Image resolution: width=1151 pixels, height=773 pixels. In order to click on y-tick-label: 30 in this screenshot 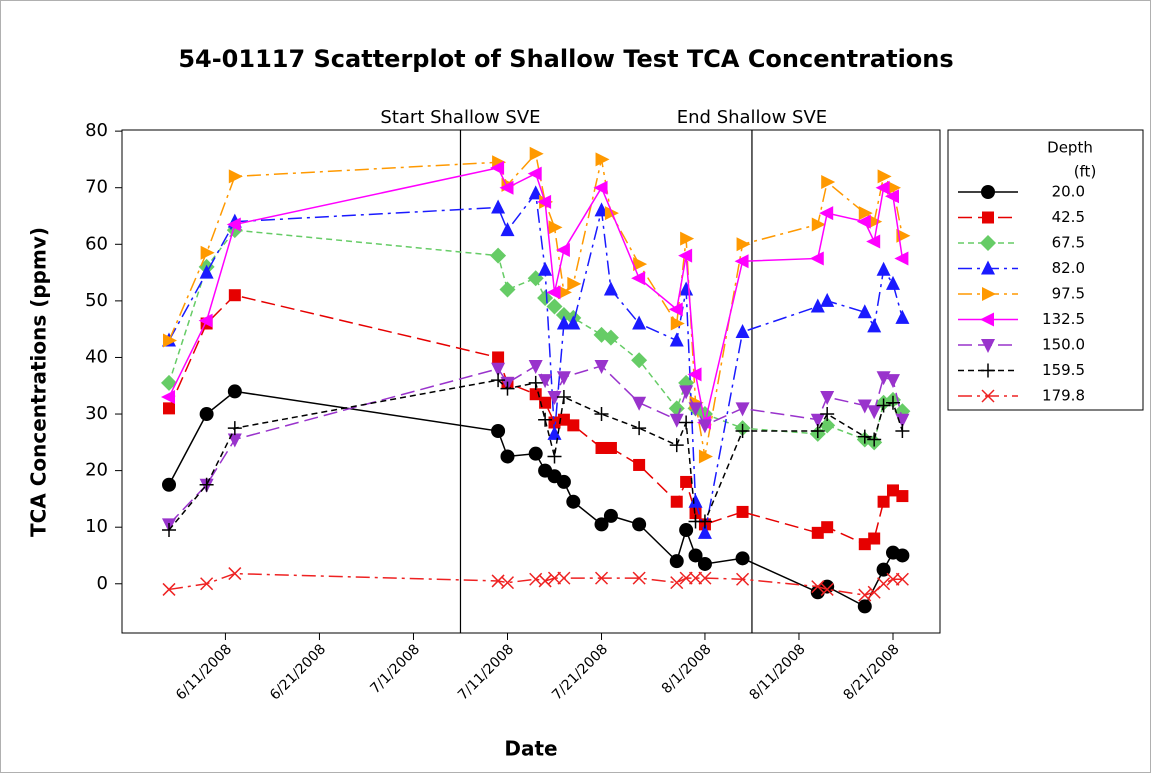, I will do `click(96, 413)`.